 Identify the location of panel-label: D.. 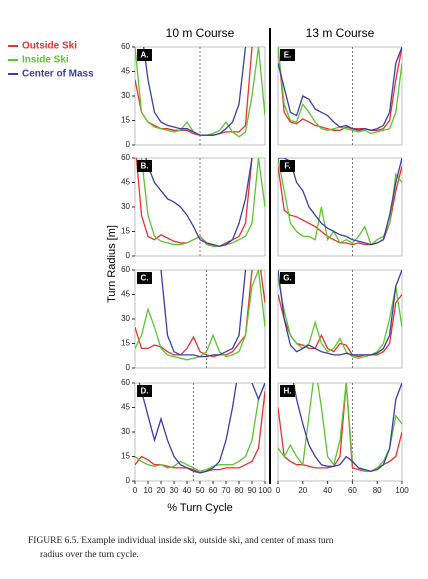
(145, 391).